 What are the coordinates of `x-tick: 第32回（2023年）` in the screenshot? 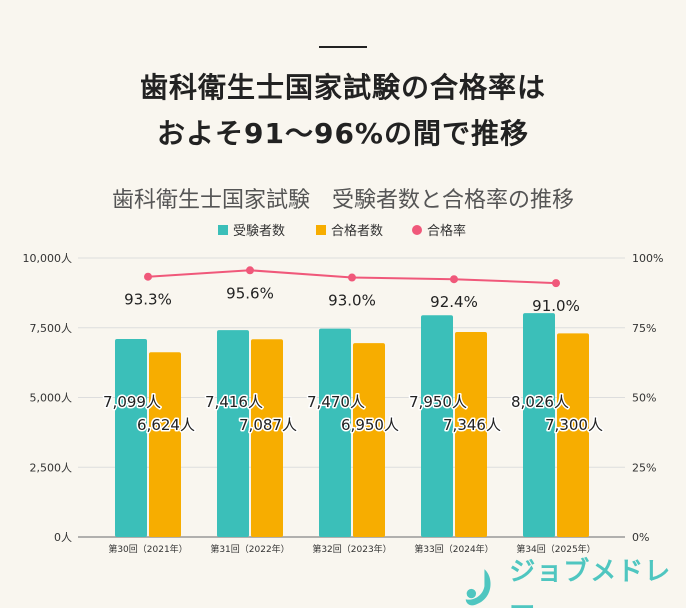 It's located at (351, 549).